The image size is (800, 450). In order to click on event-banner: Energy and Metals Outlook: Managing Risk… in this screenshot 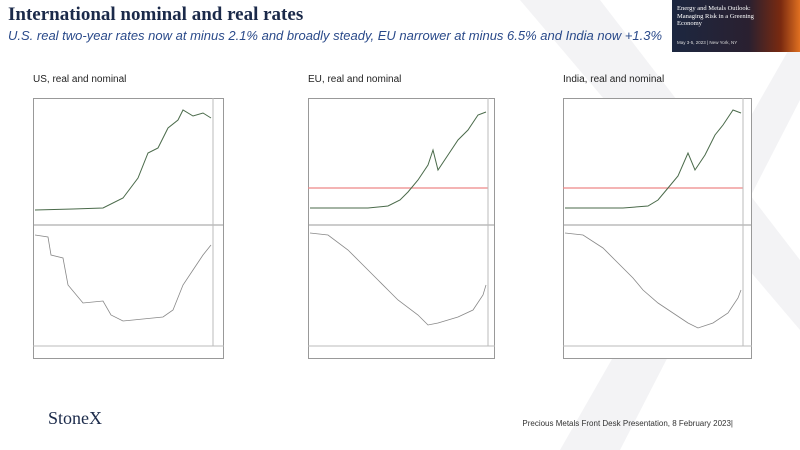, I will do `click(736, 26)`.